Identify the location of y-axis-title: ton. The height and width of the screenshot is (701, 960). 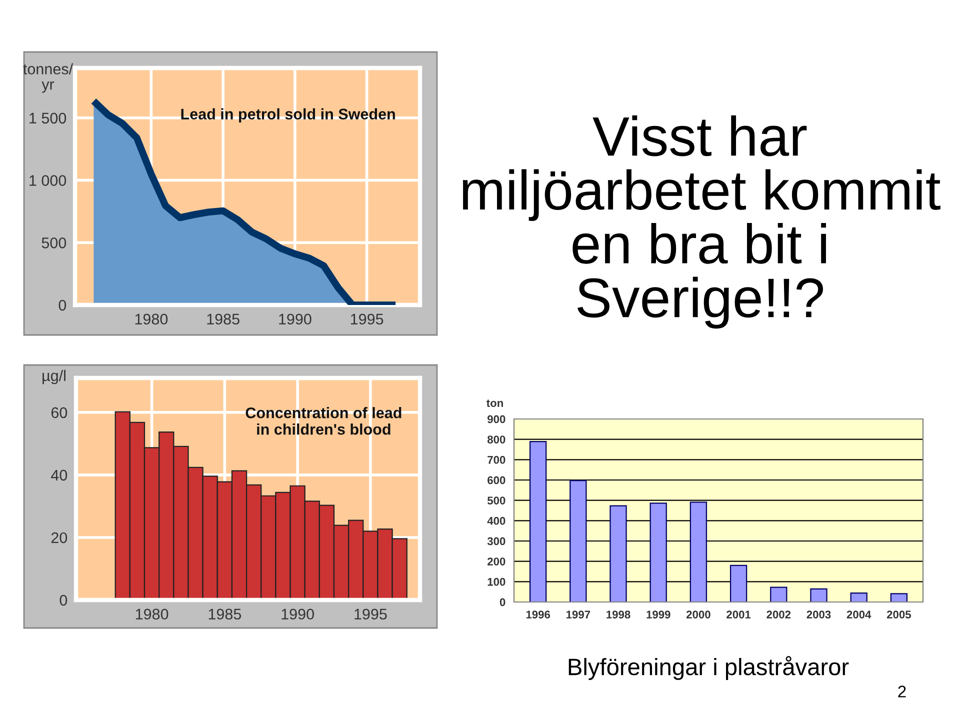
(494, 403).